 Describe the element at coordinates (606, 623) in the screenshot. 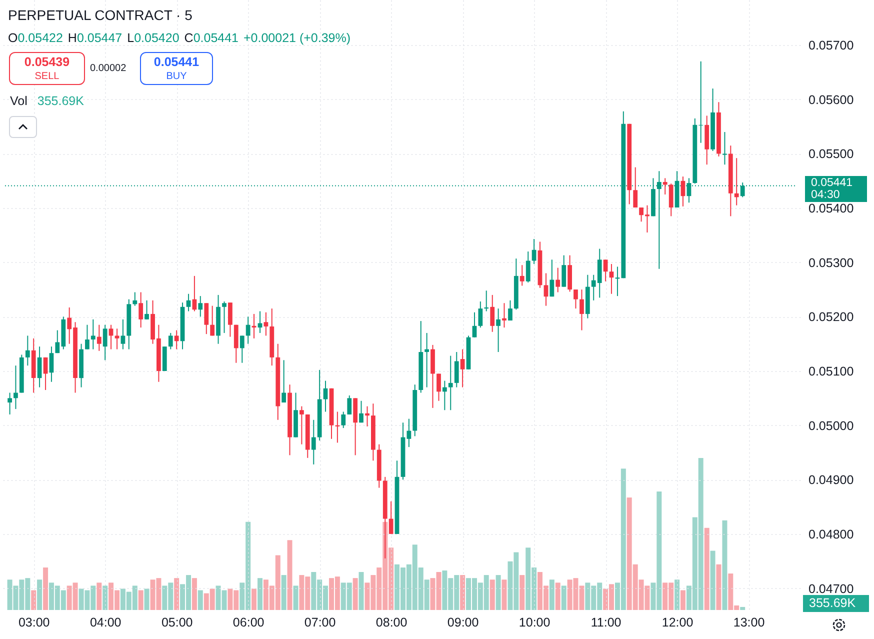

I see `x-tick-label: 11:00` at that location.